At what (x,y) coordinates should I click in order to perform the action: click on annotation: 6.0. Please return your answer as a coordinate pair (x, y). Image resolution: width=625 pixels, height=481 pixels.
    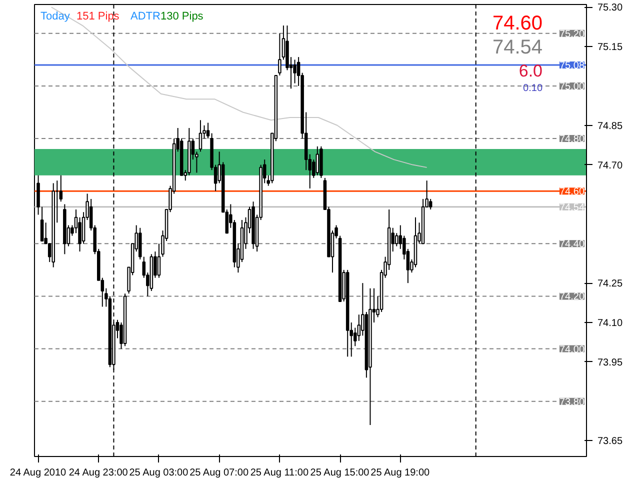
    Looking at the image, I should click on (530, 71).